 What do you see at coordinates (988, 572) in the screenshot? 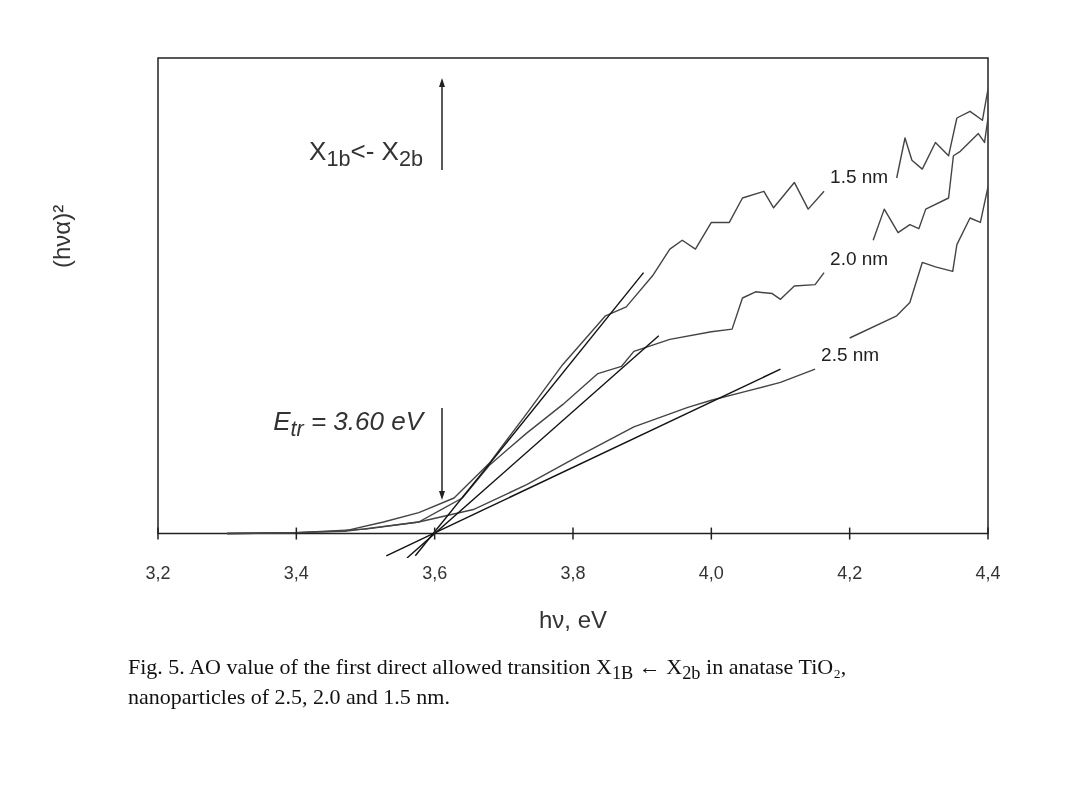
I see `x-tick-label: 4,4` at bounding box center [988, 572].